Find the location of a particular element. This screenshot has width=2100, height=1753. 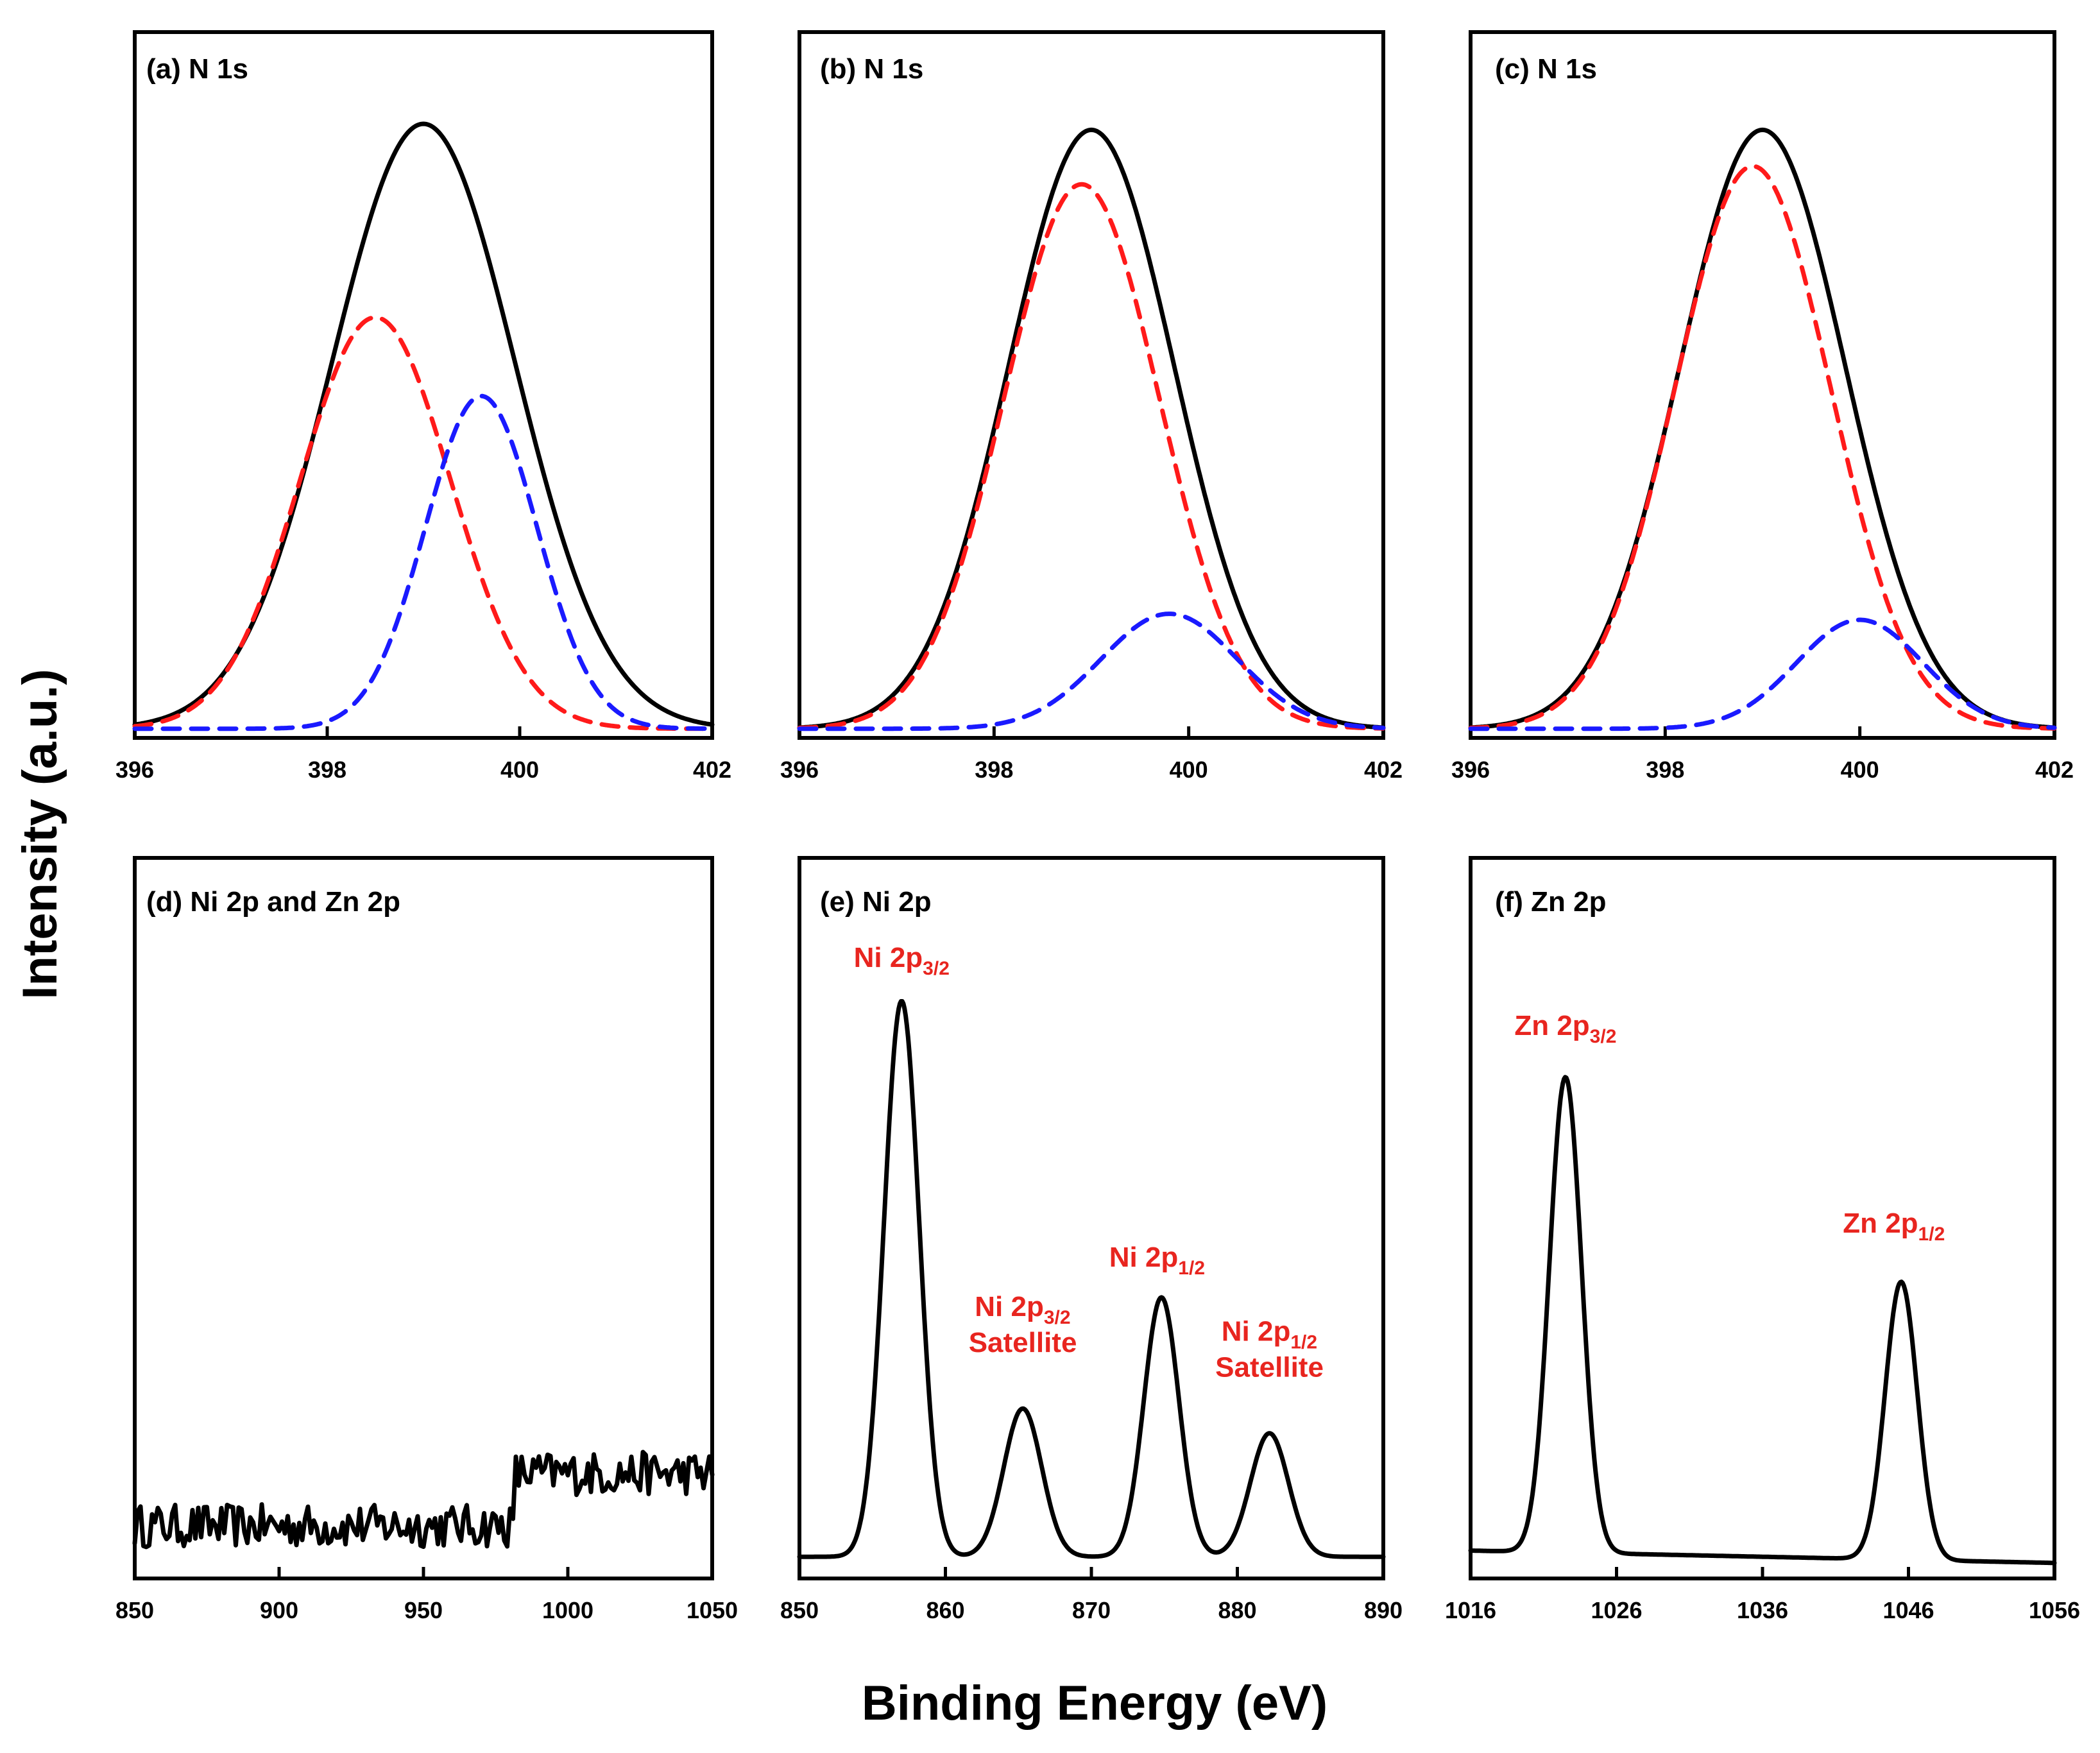

panel-d: (d) Ni 2p and Zn 2p 850 900 950 1000 1050 is located at coordinates (426, 1239).